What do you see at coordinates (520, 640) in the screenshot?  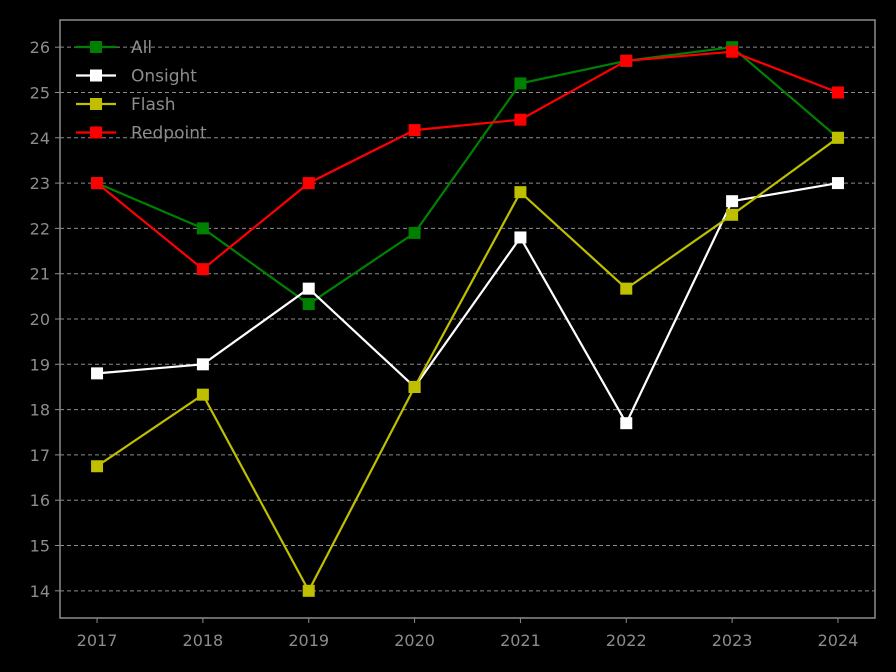 I see `x-tick-label: 2021` at bounding box center [520, 640].